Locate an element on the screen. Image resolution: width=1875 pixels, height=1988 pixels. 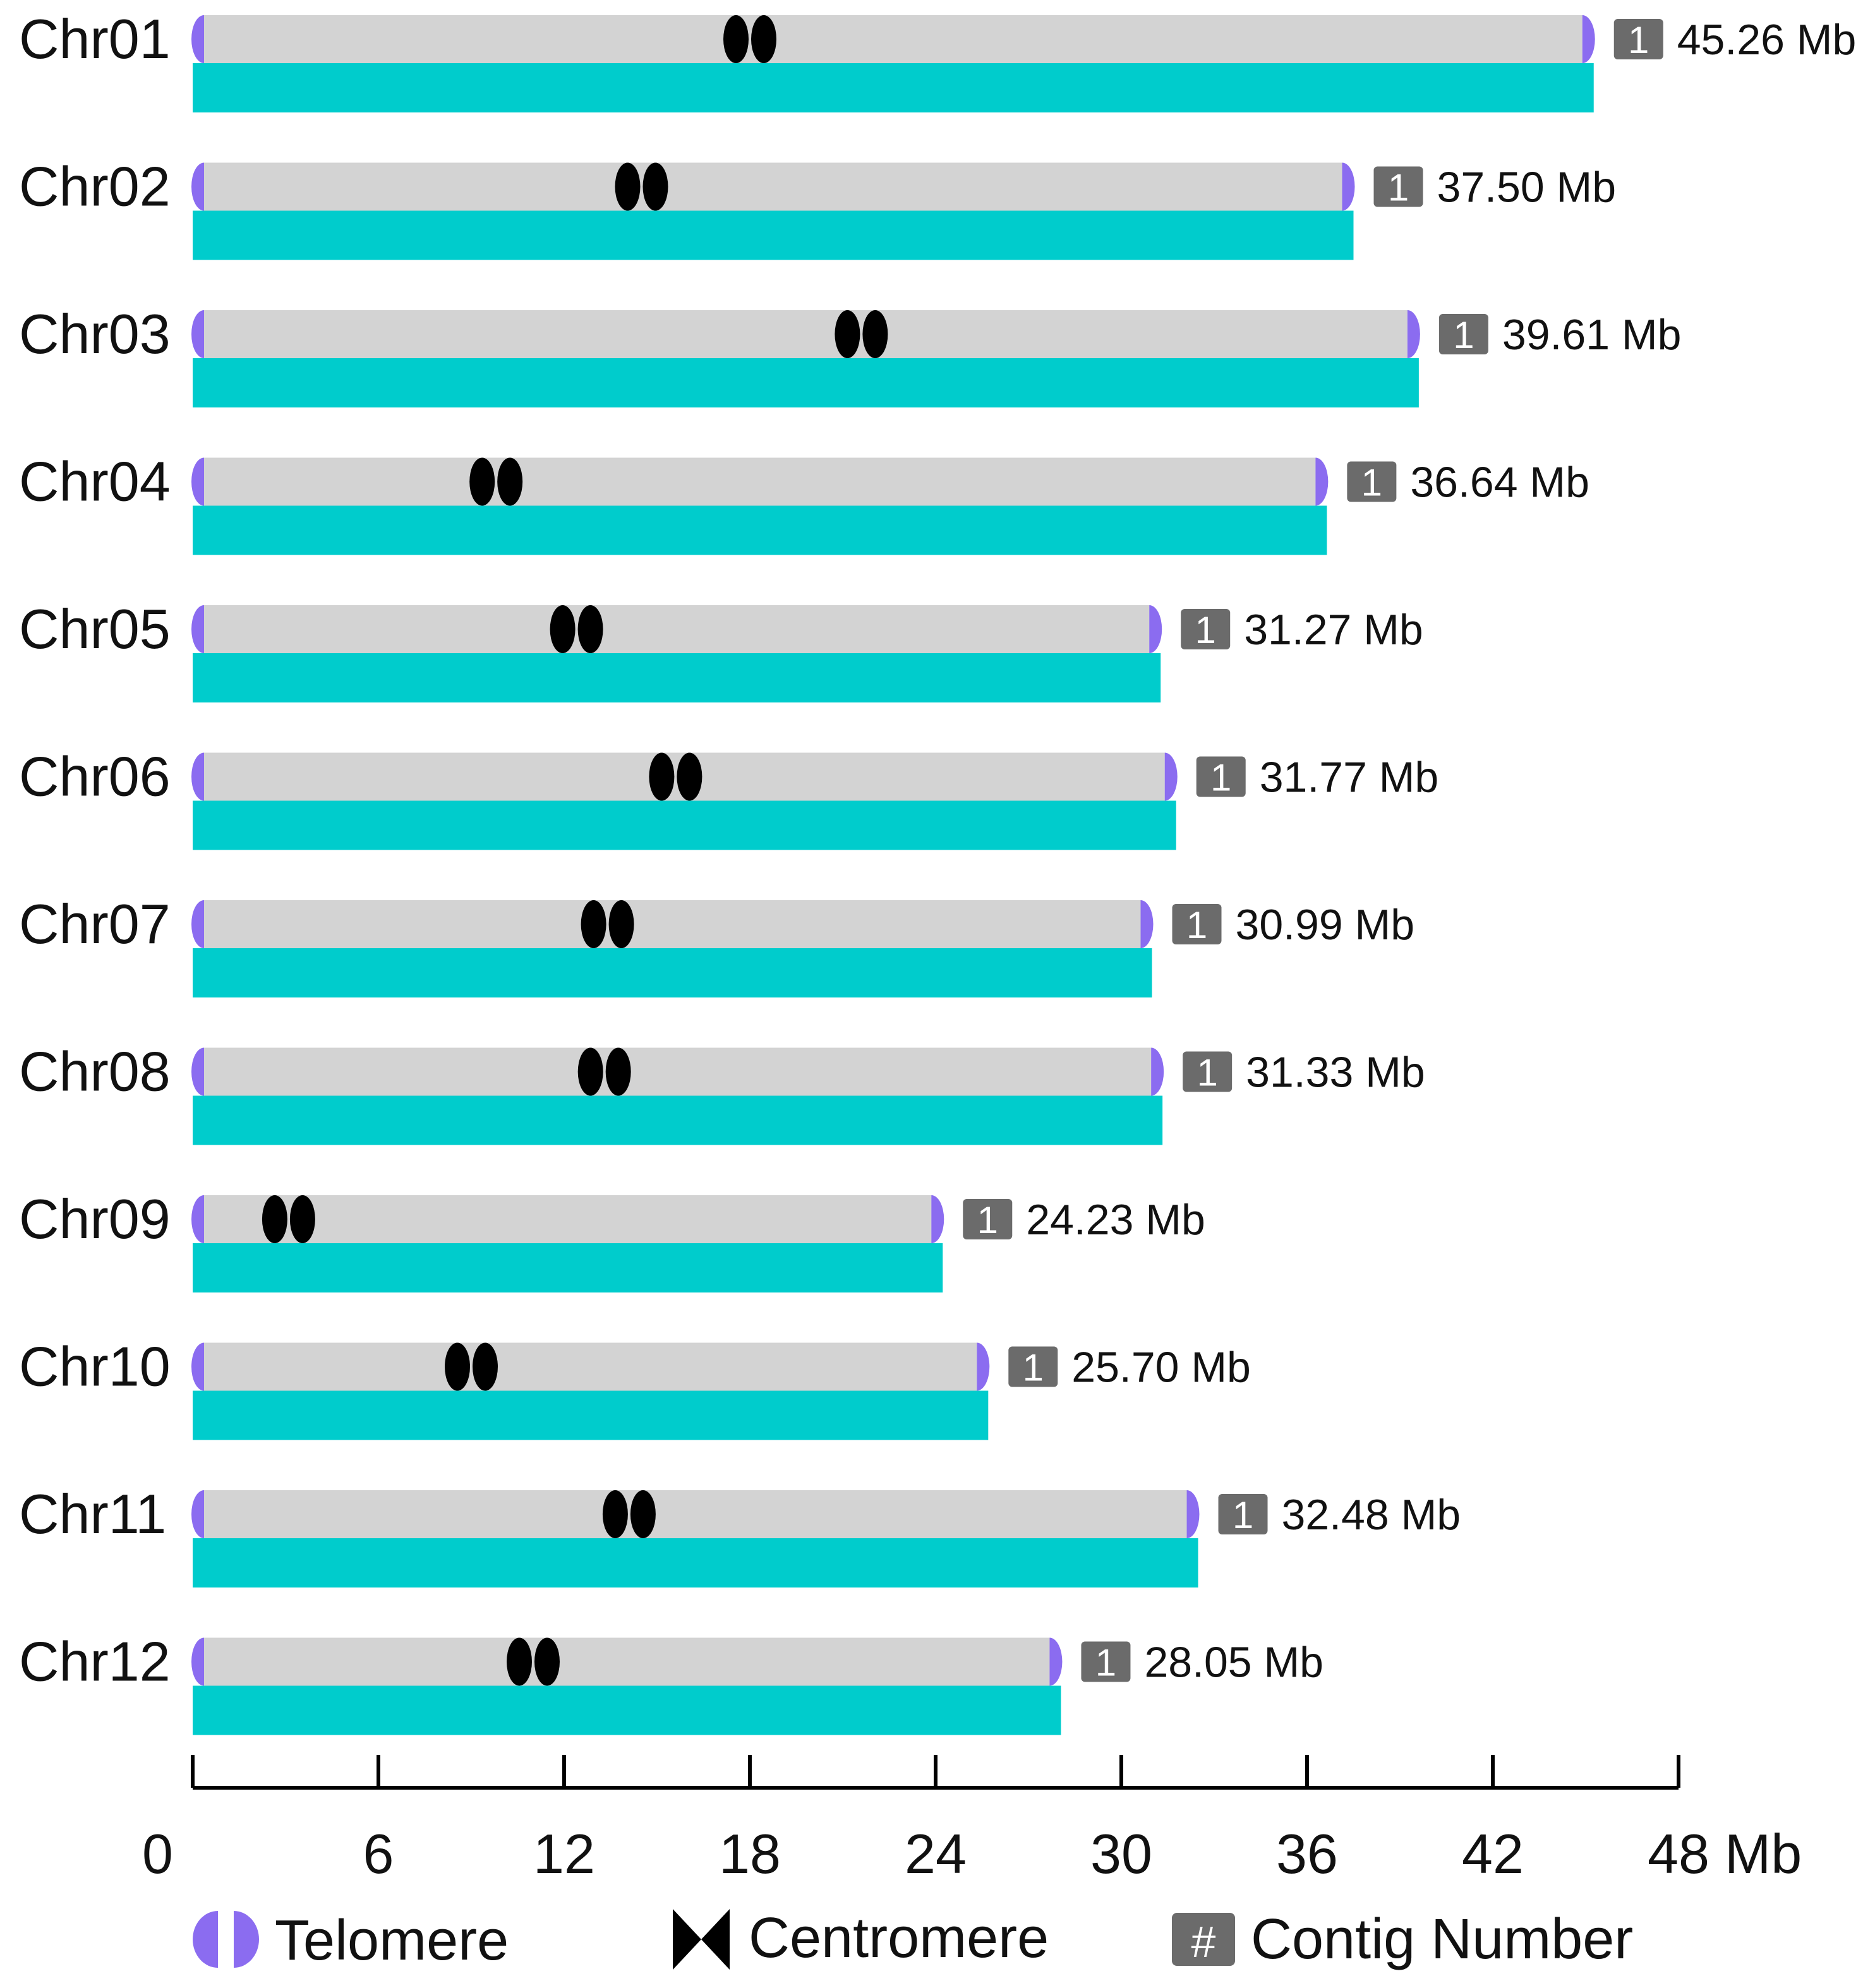
size-label: 45.26 Mb is located at coordinates (1767, 40).